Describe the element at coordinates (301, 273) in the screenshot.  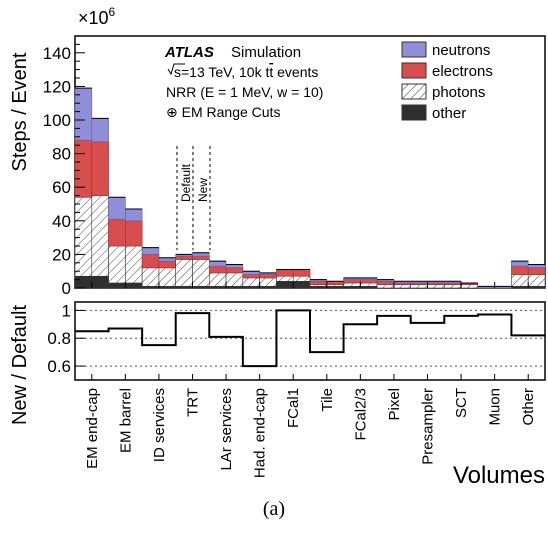
I see `bar-electrons-6-new` at that location.